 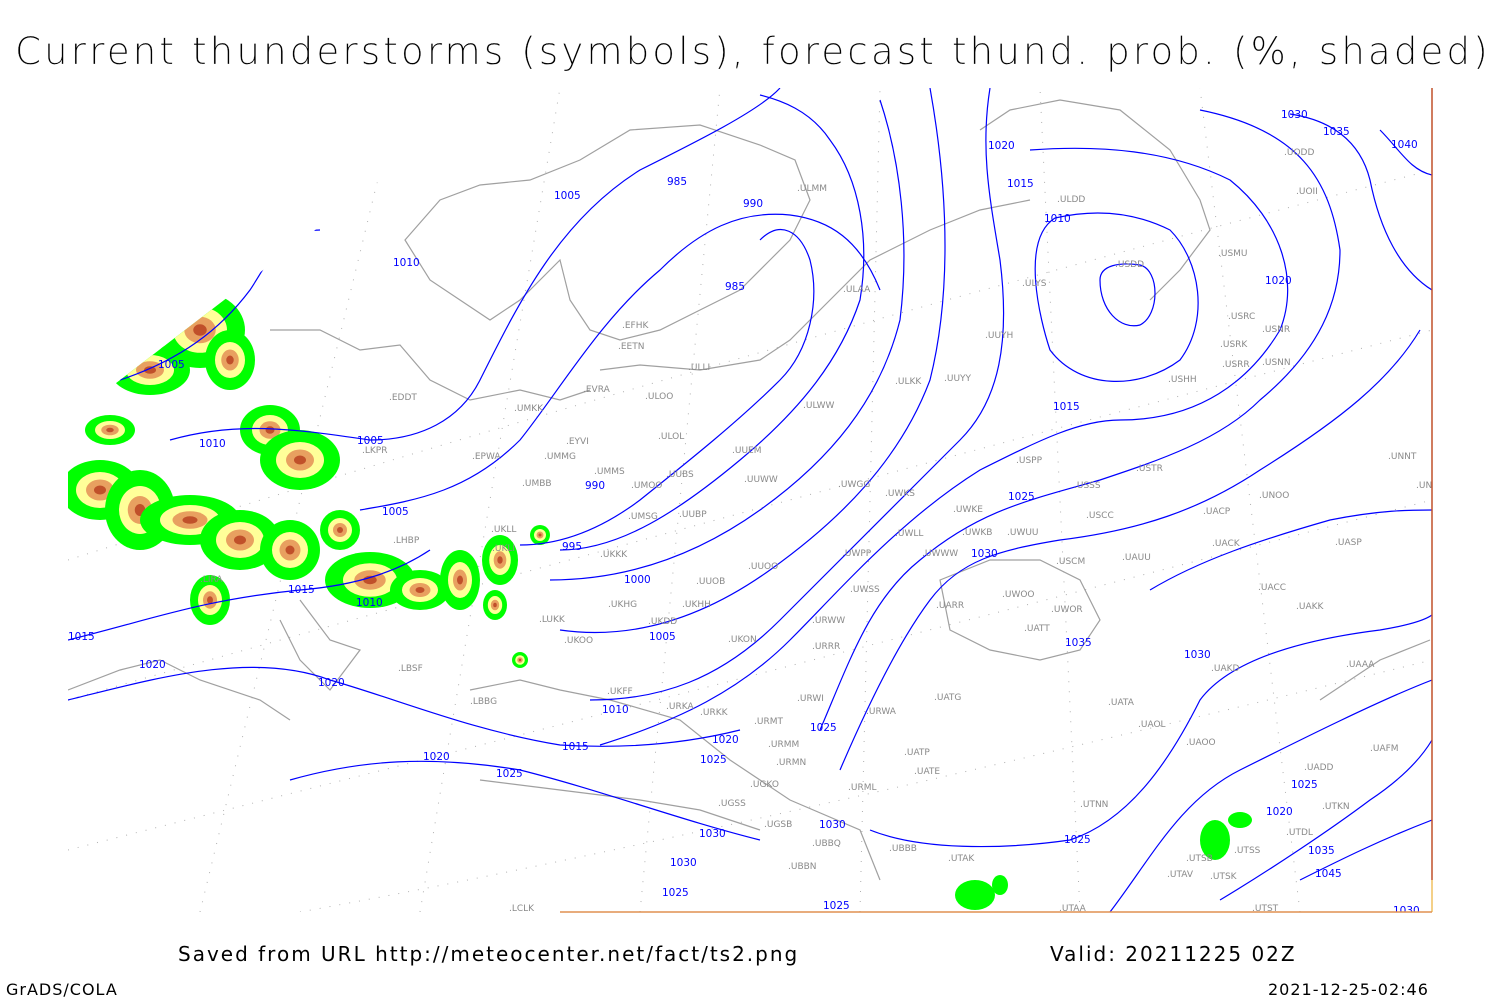 What do you see at coordinates (961, 859) in the screenshot?
I see `station-label: .UTAK` at bounding box center [961, 859].